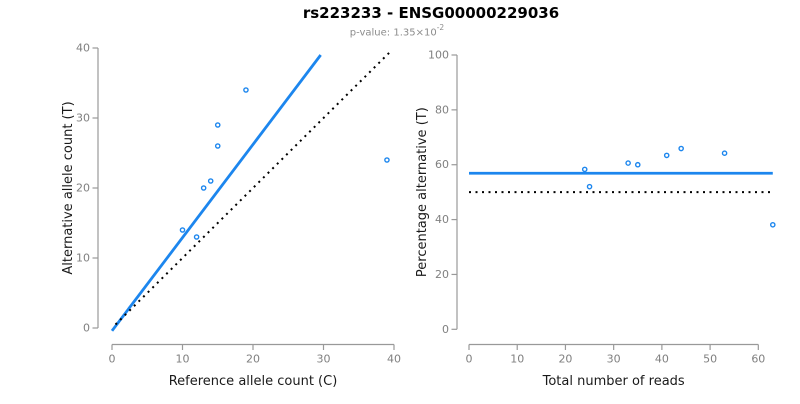 The width and height of the screenshot is (800, 404). Describe the element at coordinates (613, 381) in the screenshot. I see `x-axis-title: Total number of reads` at that location.